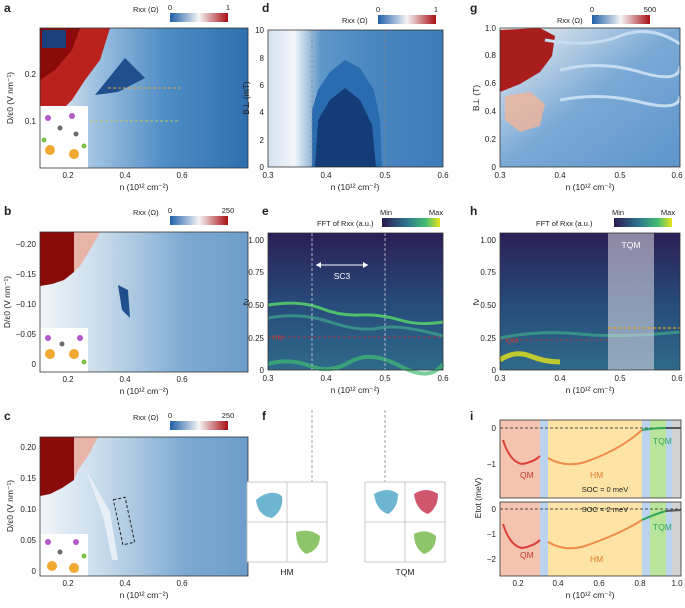 This screenshot has width=685, height=608. I want to click on panel-label-h: h, so click(473, 211).